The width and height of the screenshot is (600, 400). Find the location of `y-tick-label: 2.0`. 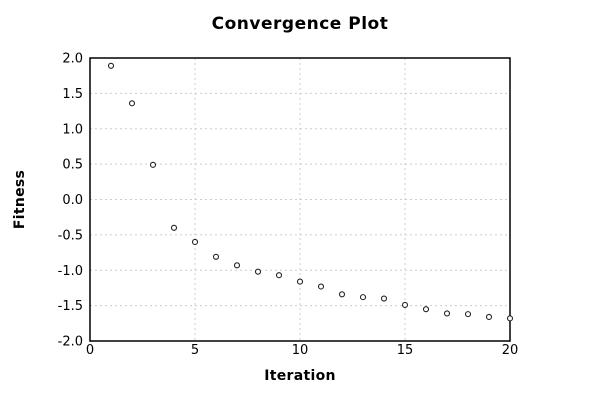

y-tick-label: 2.0 is located at coordinates (72, 59).